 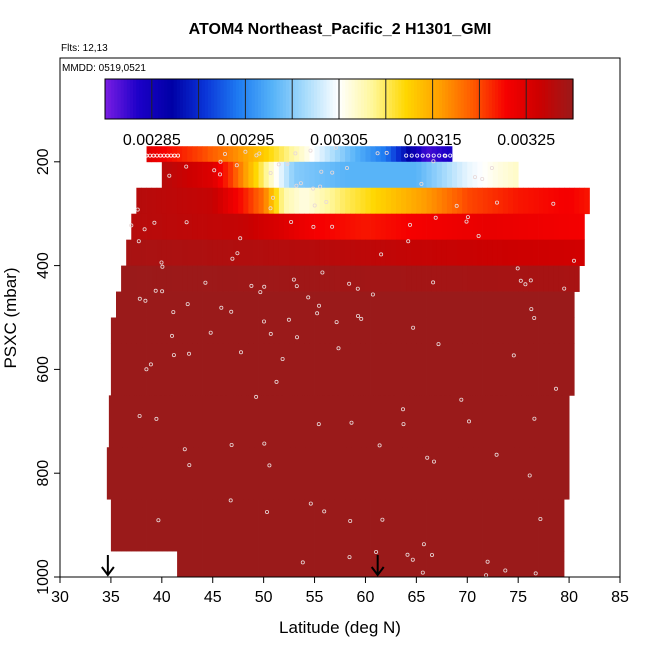 I want to click on x-tick-label: 75, so click(x=518, y=597).